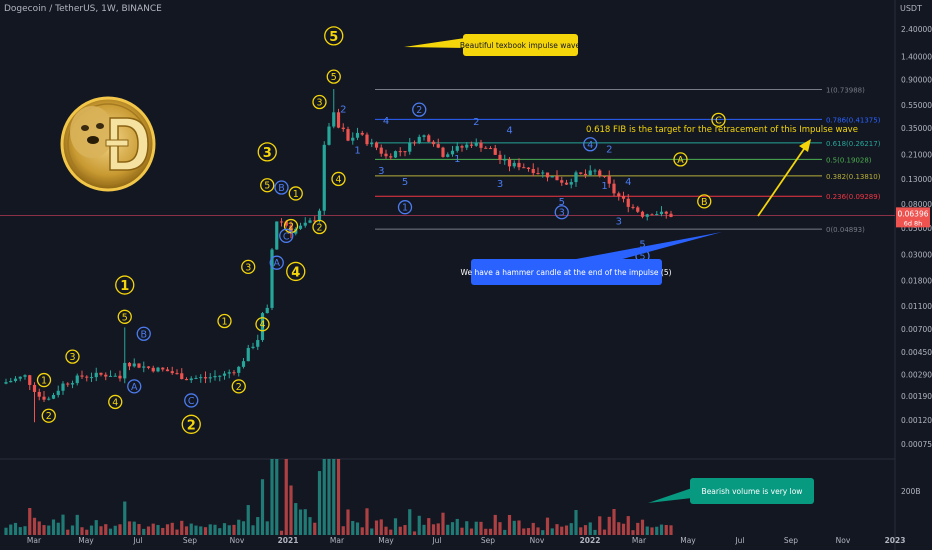  I want to click on bar-countdown: 6d 8h, so click(913, 223).